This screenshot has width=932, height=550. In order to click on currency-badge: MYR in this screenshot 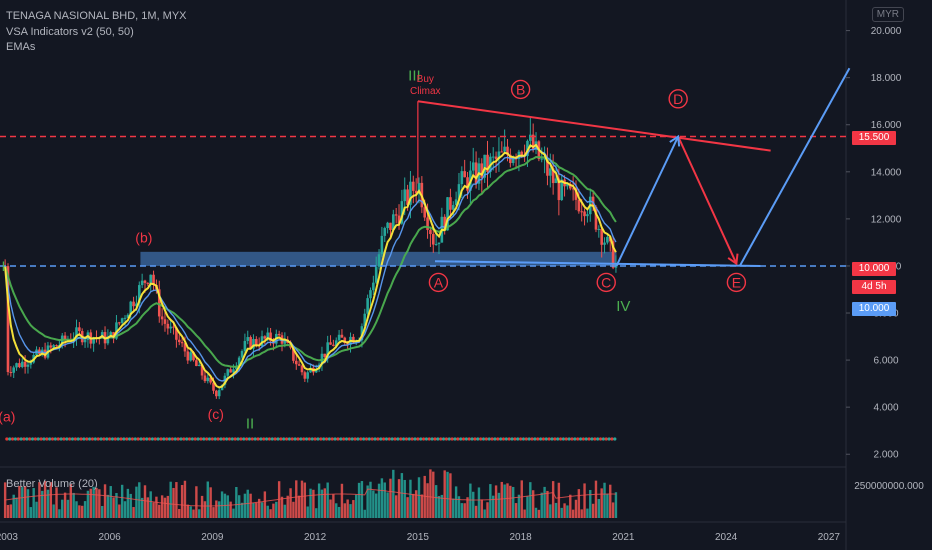, I will do `click(887, 14)`.